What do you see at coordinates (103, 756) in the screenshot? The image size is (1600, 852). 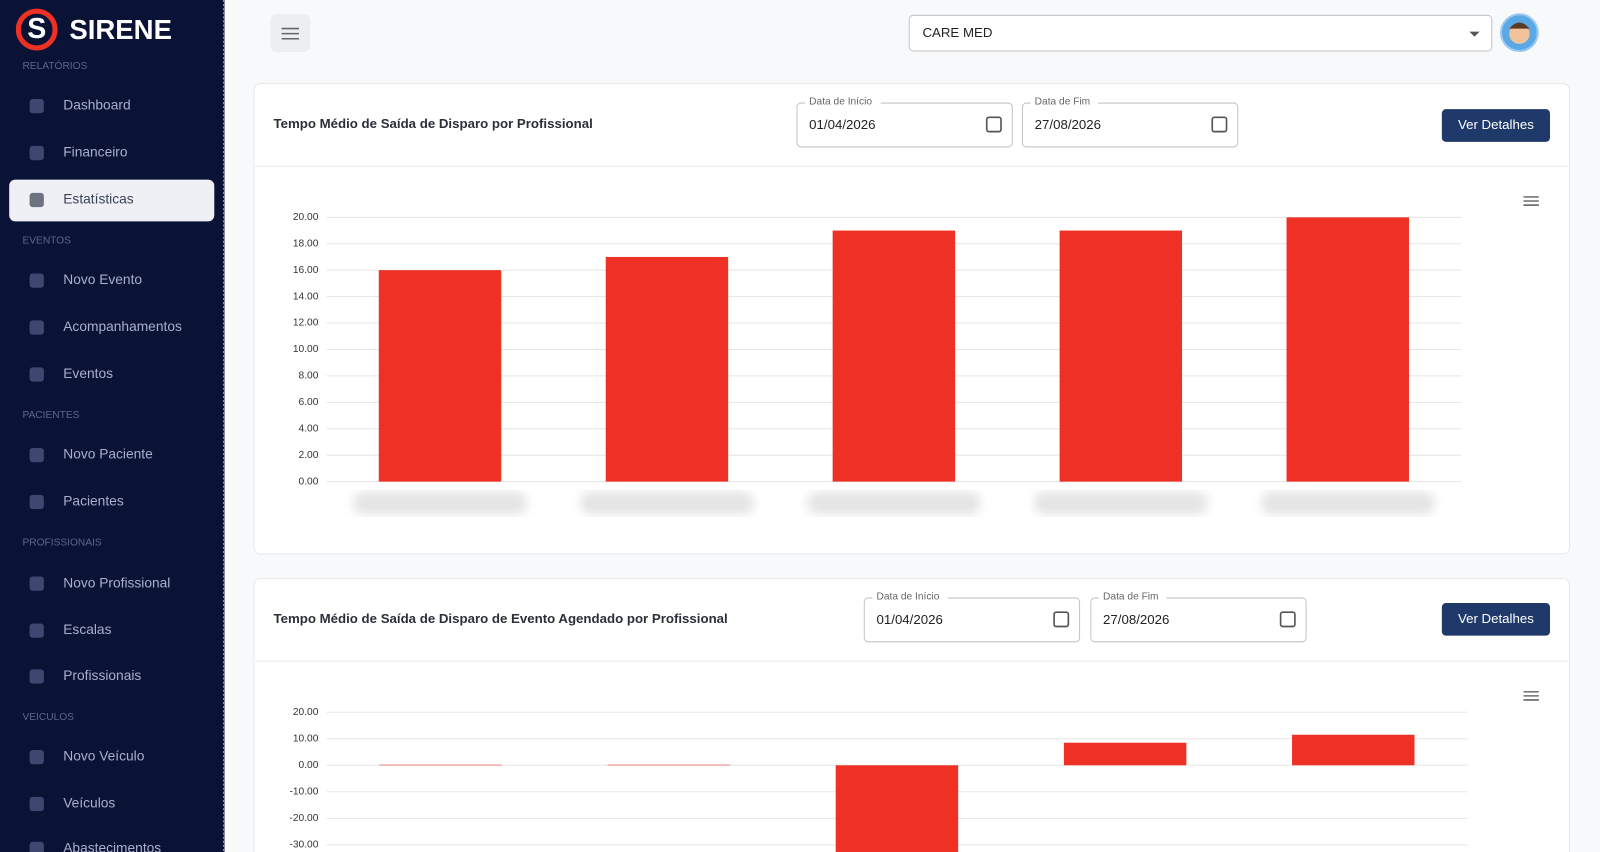 I see `nav-item: Novo Veículo` at bounding box center [103, 756].